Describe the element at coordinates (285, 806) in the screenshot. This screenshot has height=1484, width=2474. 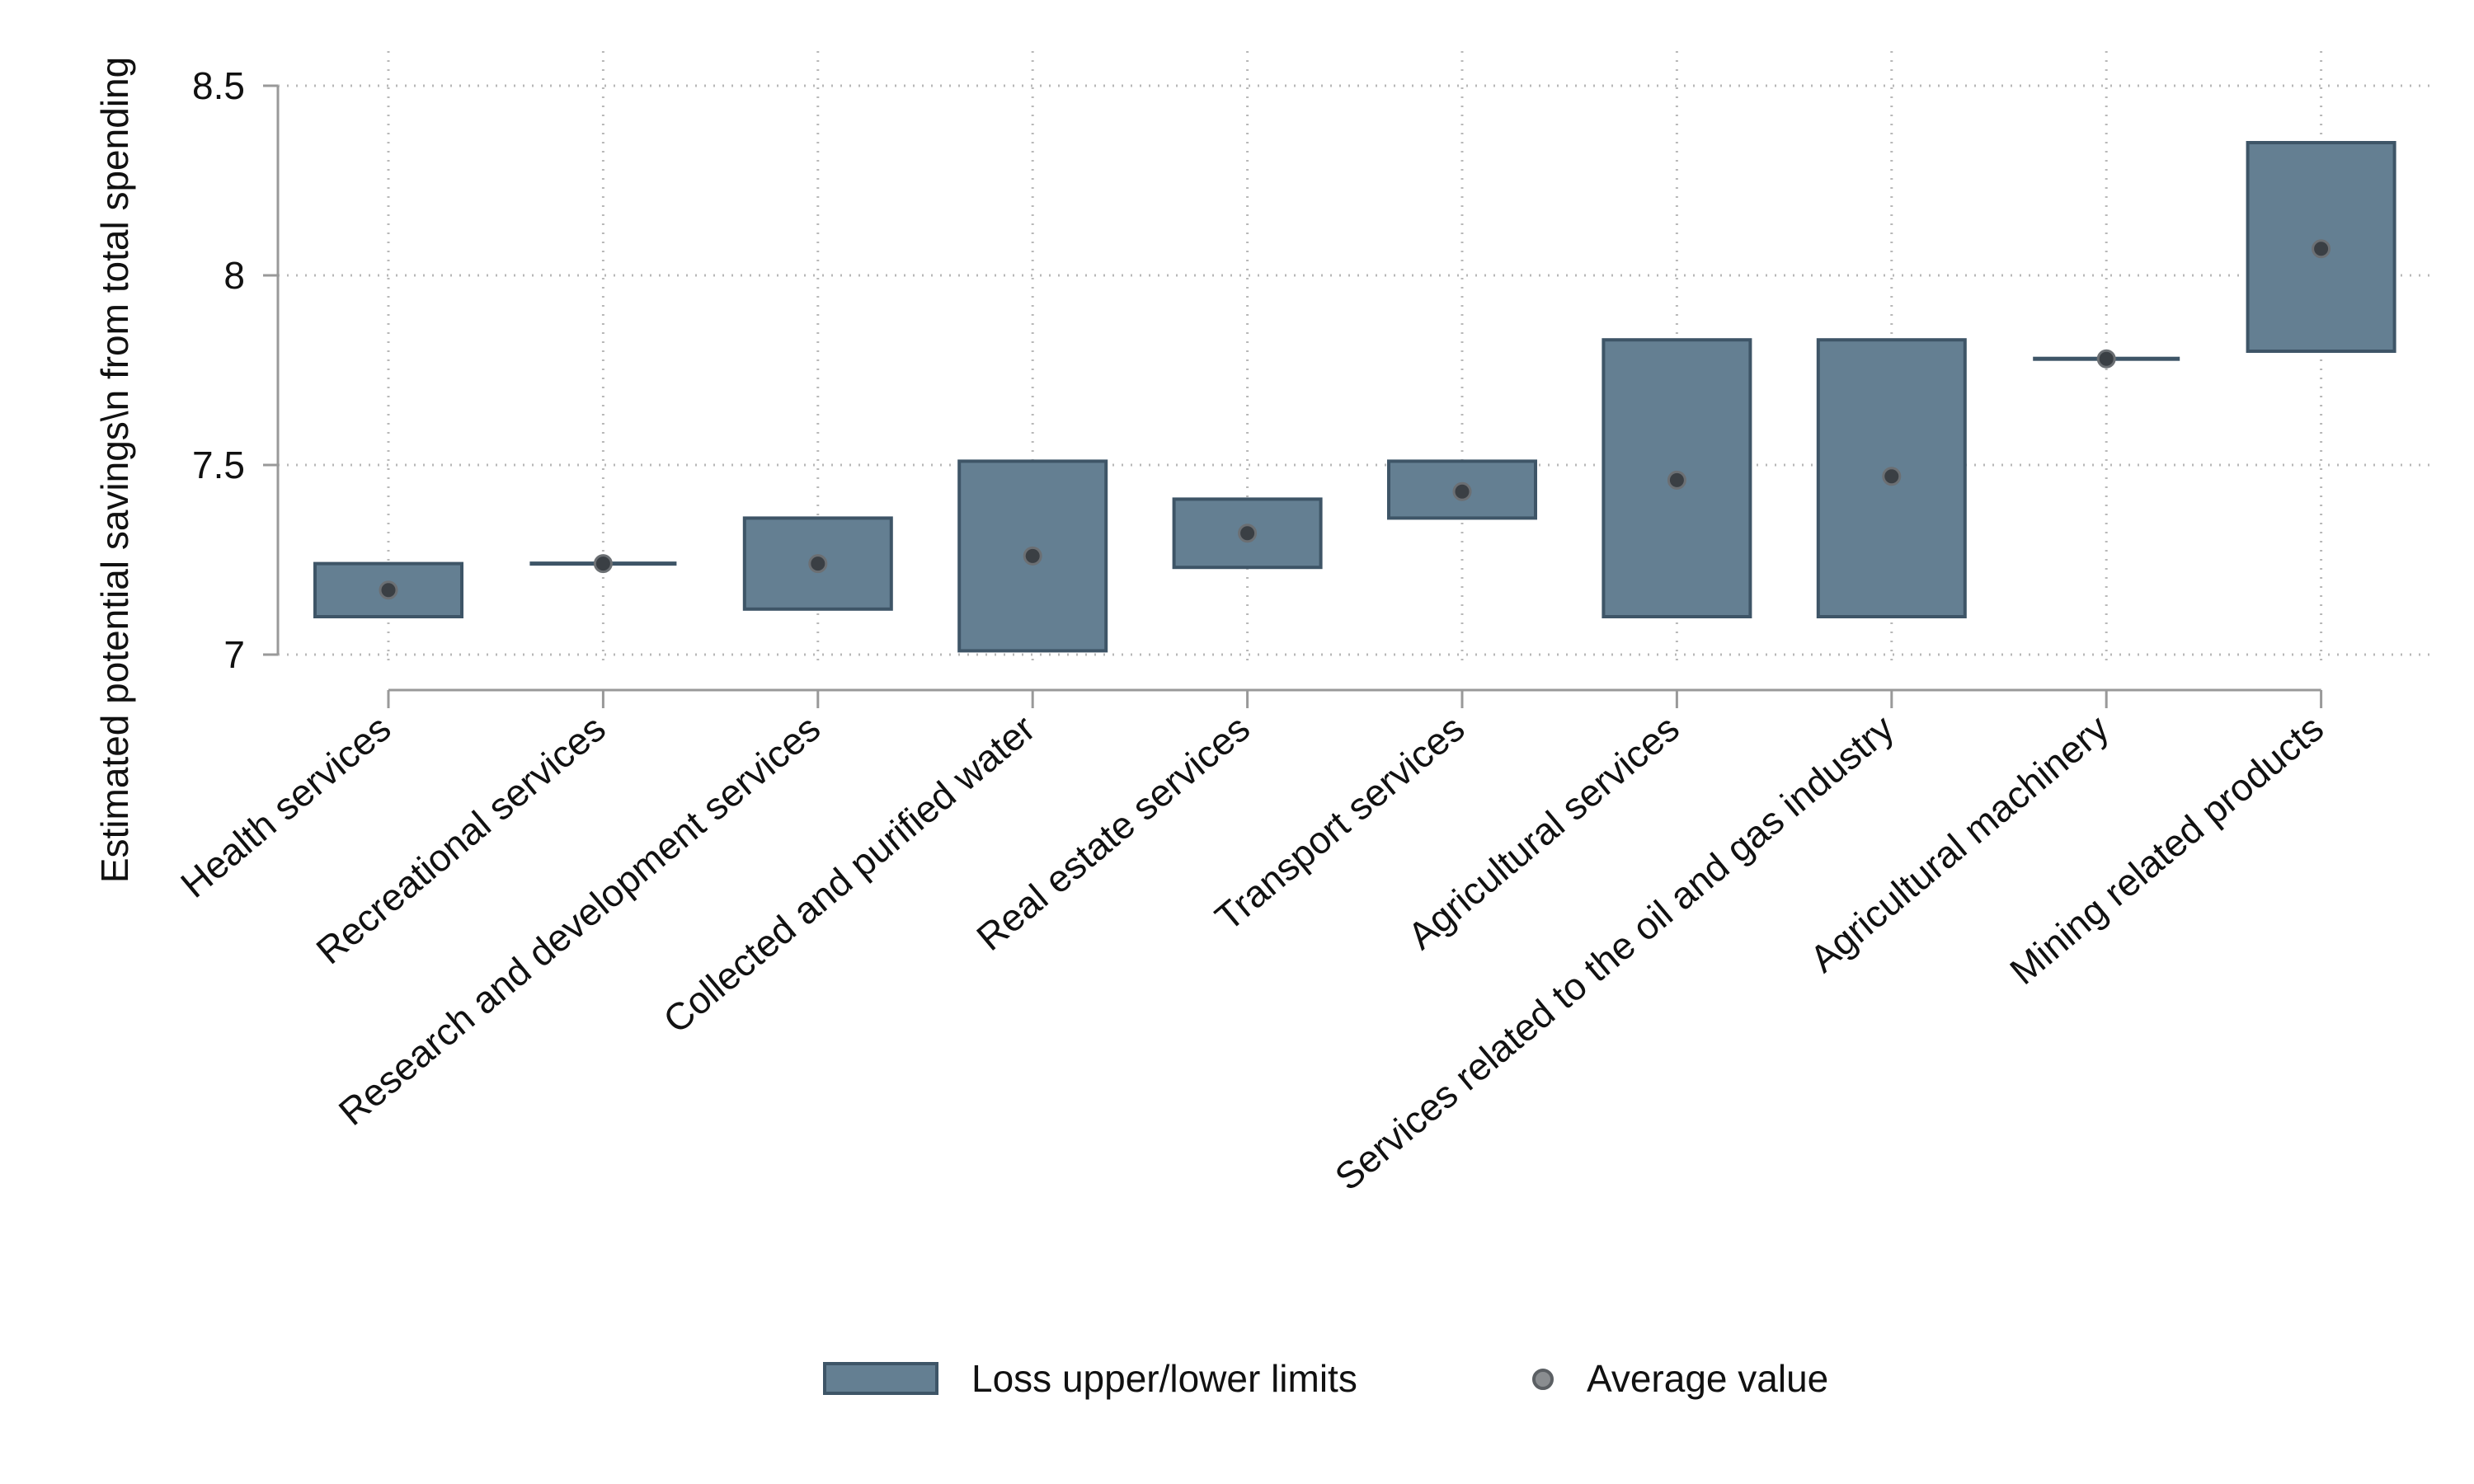
I see `x-tick-label: Health services` at that location.